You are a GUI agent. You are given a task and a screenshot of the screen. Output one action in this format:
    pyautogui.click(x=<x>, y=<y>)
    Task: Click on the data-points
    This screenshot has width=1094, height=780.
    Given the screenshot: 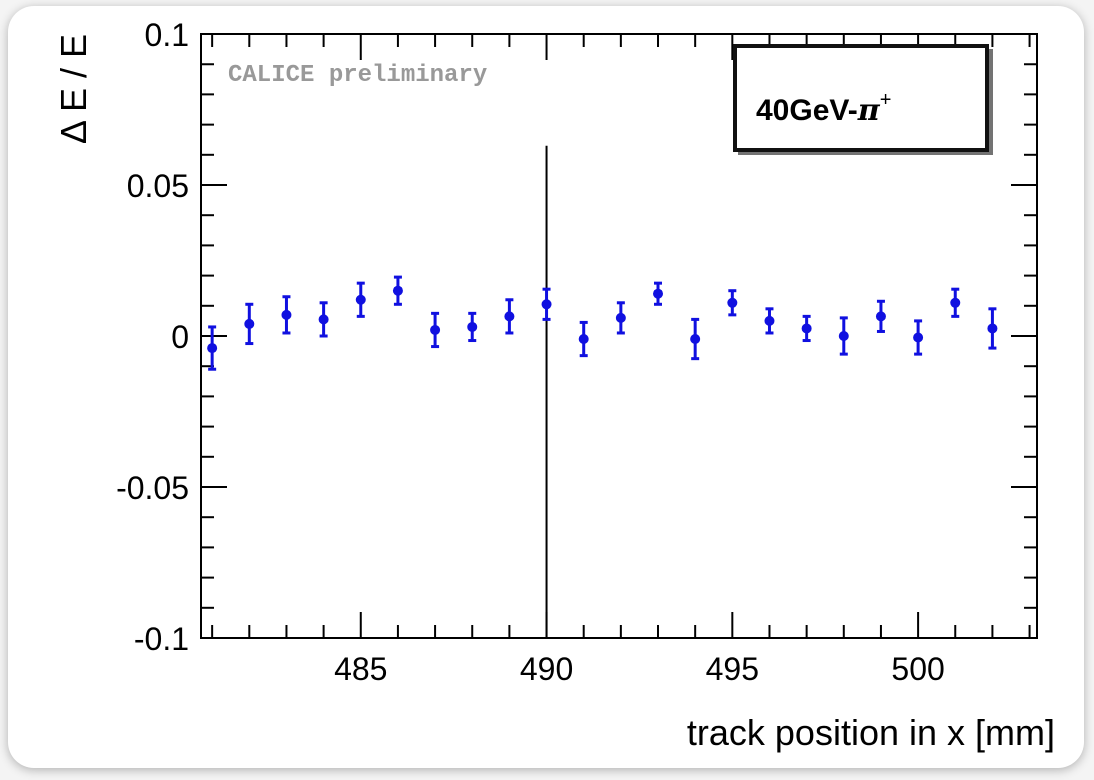 What is the action you would take?
    pyautogui.click(x=602, y=323)
    